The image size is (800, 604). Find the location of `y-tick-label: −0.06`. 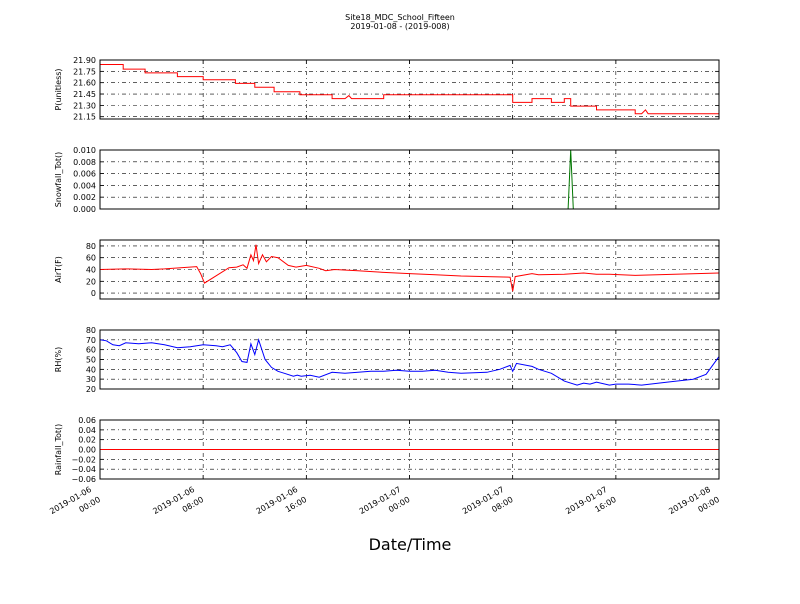

y-tick-label: −0.06 is located at coordinates (83, 479).